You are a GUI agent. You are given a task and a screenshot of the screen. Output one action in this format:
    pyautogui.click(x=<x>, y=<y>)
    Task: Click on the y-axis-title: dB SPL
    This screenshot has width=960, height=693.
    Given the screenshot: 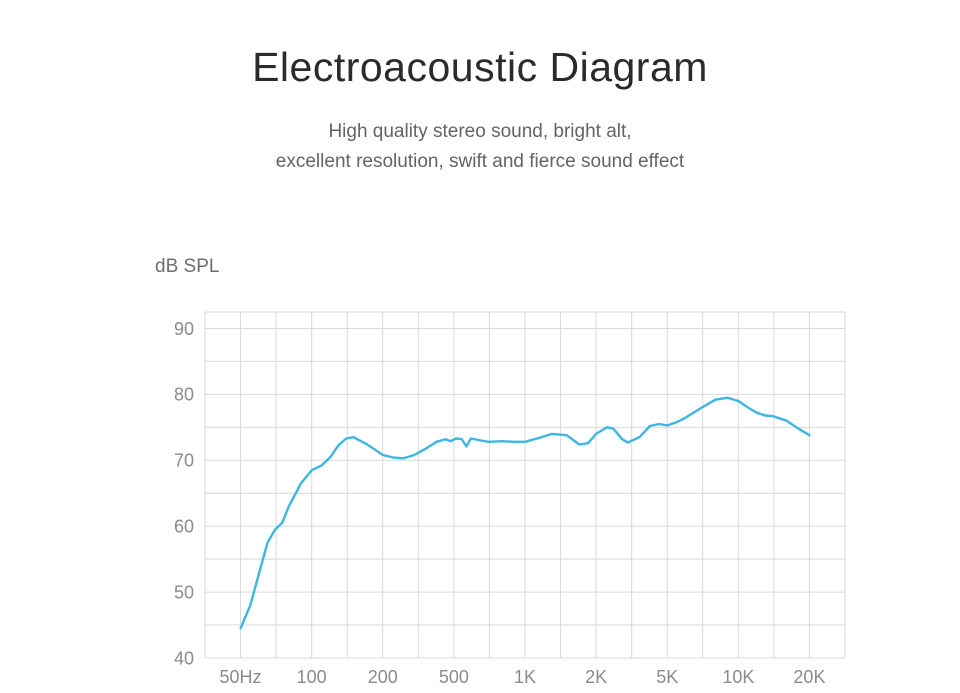 What is the action you would take?
    pyautogui.click(x=187, y=266)
    